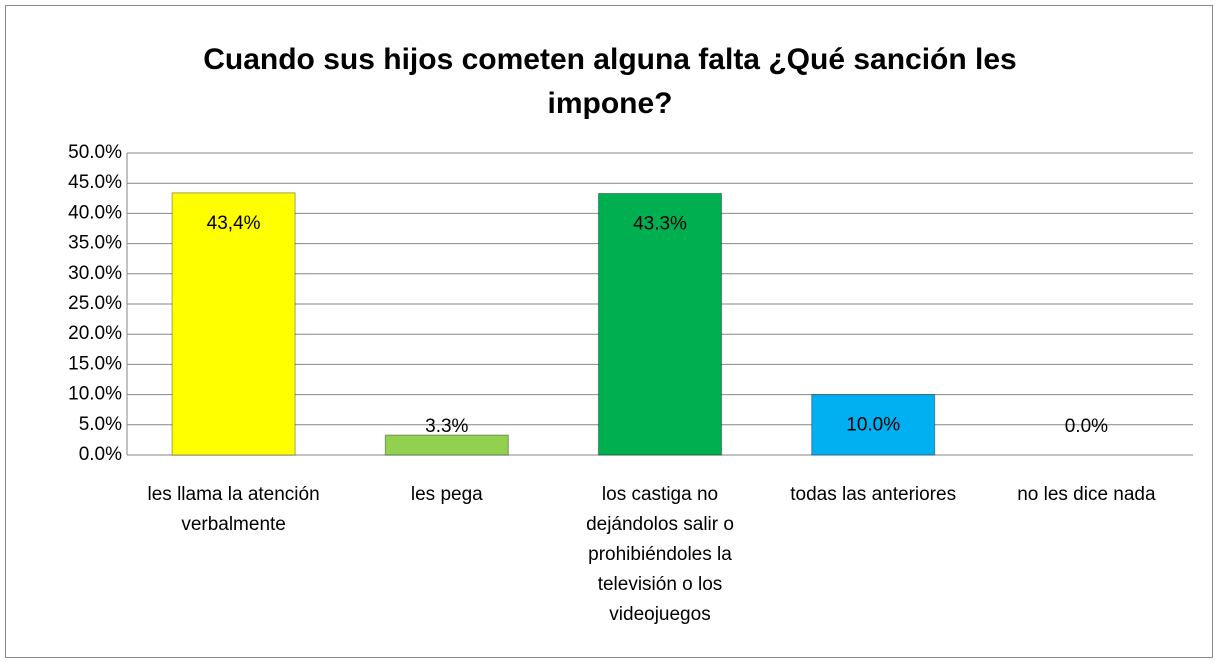 This screenshot has width=1220, height=663. What do you see at coordinates (100, 424) in the screenshot?
I see `y-tick-label: 5.0%` at bounding box center [100, 424].